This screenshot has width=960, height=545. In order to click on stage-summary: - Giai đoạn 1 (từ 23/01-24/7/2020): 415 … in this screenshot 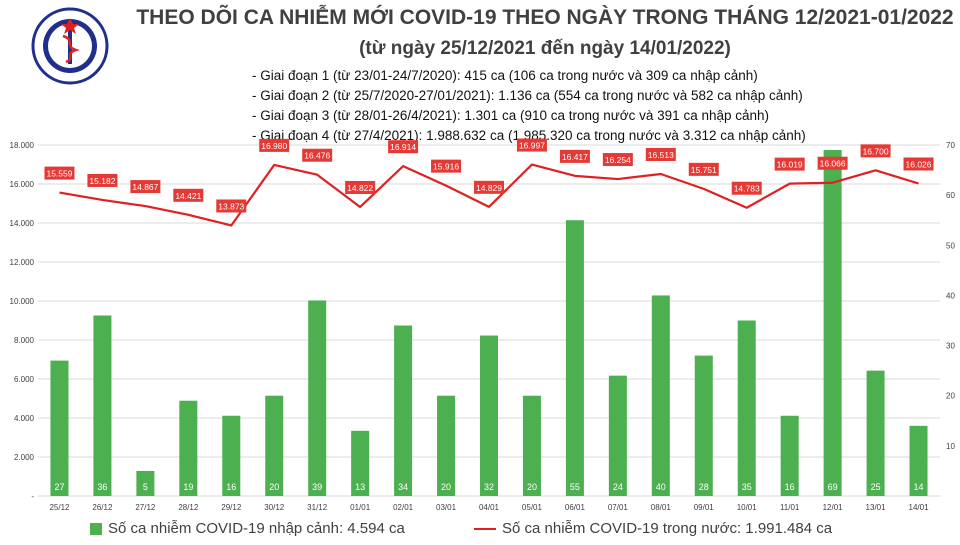, I will do `click(529, 106)`.